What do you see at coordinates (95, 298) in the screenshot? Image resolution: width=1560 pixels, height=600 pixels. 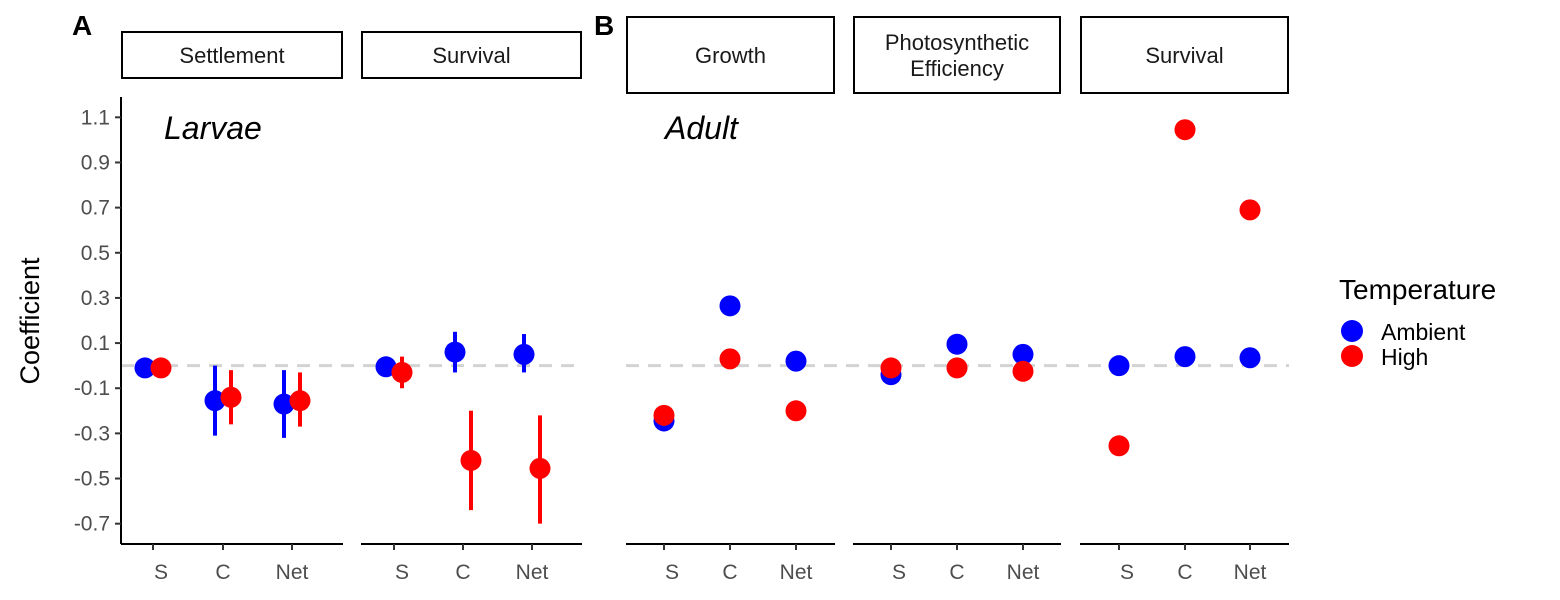 I see `y-tick-label-5: 0.3` at bounding box center [95, 298].